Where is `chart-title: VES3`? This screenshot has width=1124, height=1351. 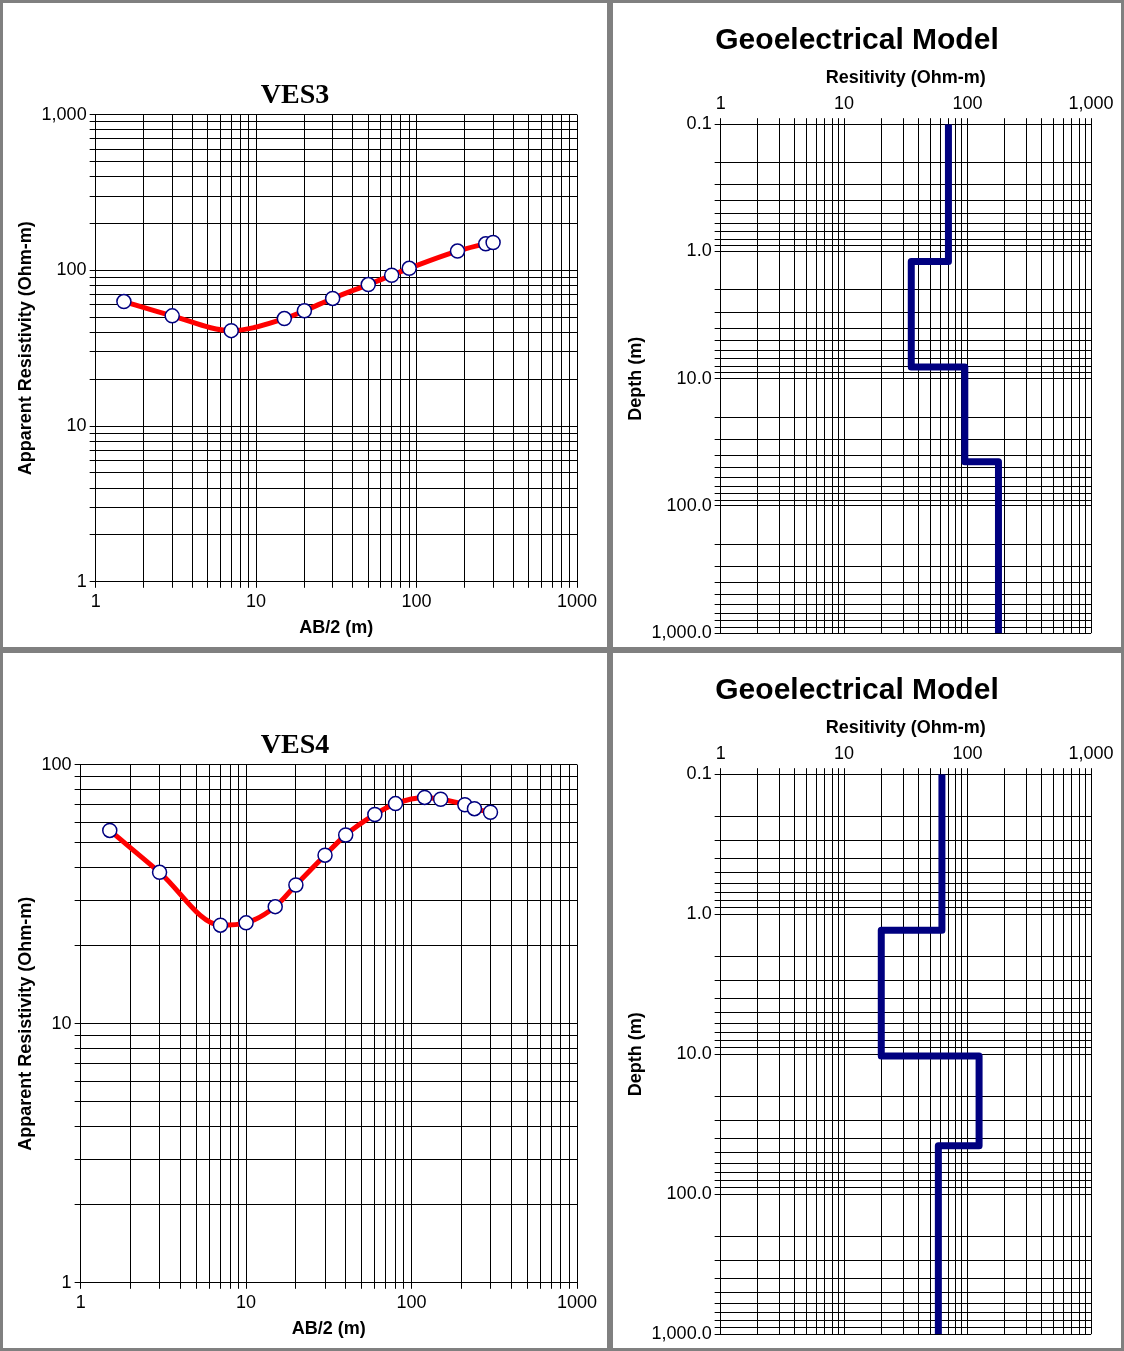 chart-title: VES3 is located at coordinates (295, 94).